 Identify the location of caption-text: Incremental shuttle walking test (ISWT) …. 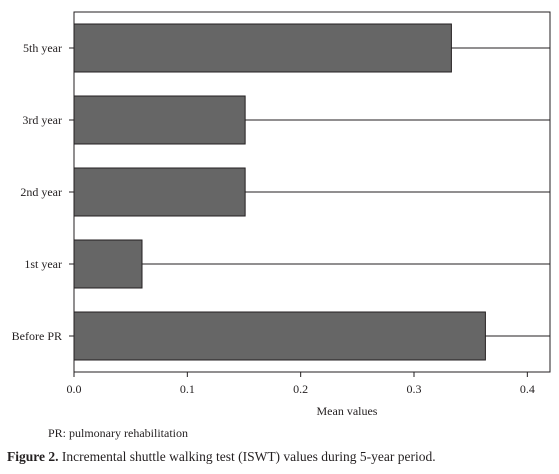
(247, 456).